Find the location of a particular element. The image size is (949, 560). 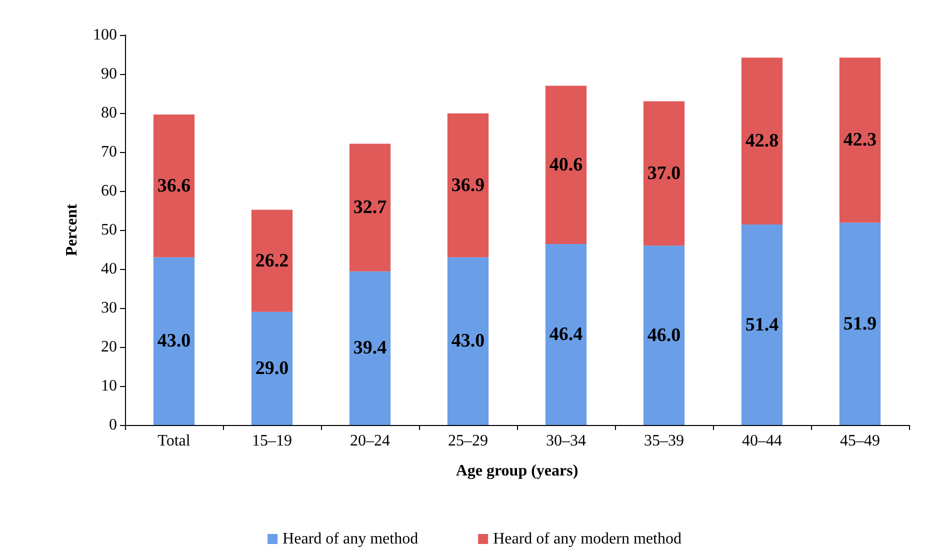

y-axis-title: Percent is located at coordinates (72, 229).